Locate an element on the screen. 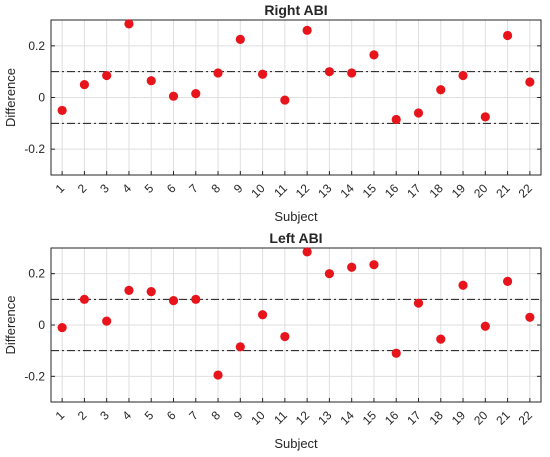 The width and height of the screenshot is (550, 457). x-tick-label: 5 is located at coordinates (149, 415).